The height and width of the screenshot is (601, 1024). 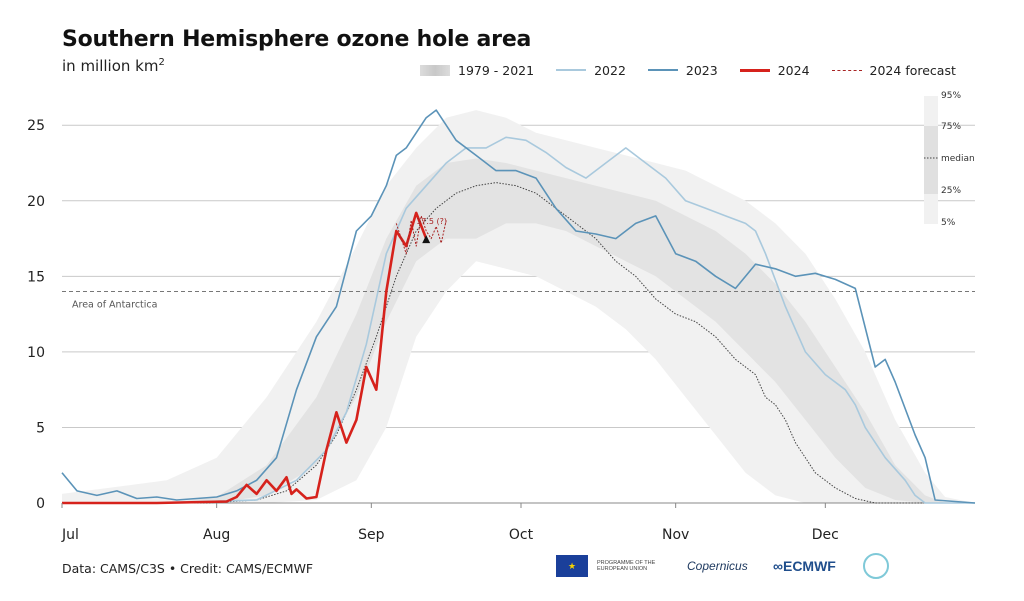 What do you see at coordinates (876, 566) in the screenshot?
I see `c3s-logo-icon` at bounding box center [876, 566].